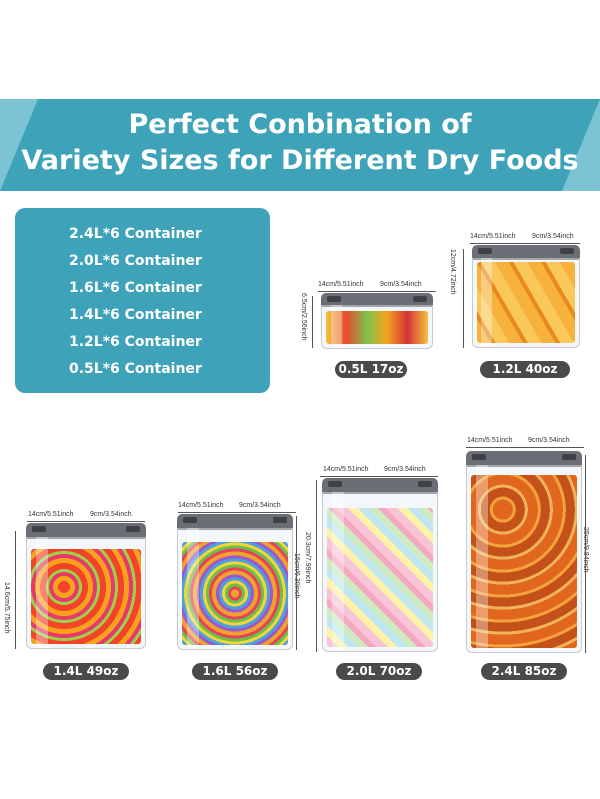  Describe the element at coordinates (379, 671) in the screenshot. I see `size-label: 2.0L 70oz` at that location.